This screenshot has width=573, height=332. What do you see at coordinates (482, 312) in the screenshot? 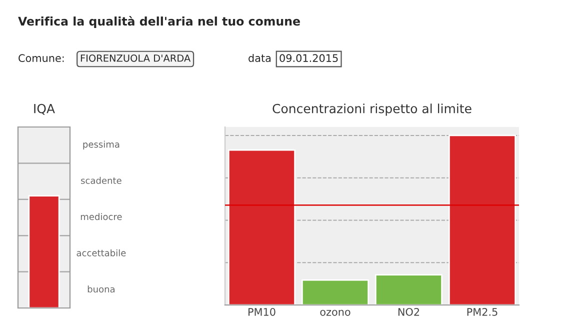
I see `x-tick-label: PM2.5` at bounding box center [482, 312].